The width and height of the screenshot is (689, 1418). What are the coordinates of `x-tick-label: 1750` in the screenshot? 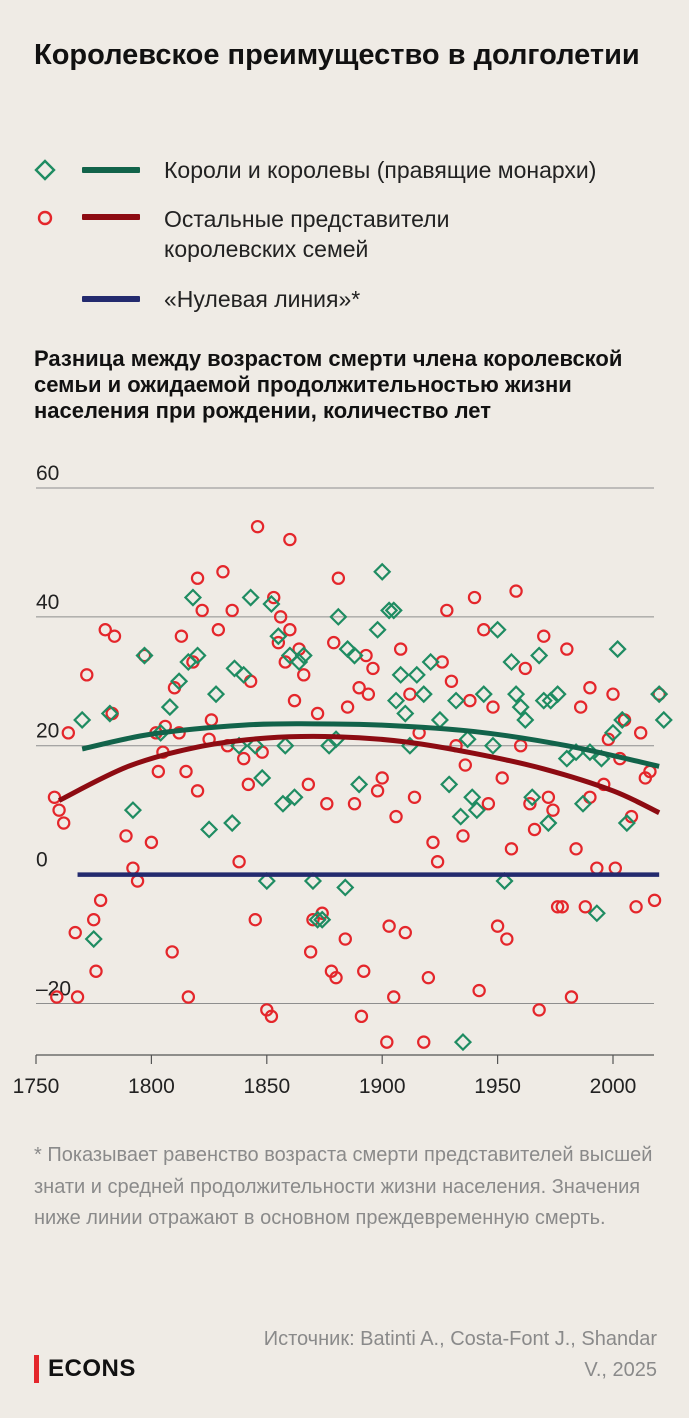 It's located at (36, 1086).